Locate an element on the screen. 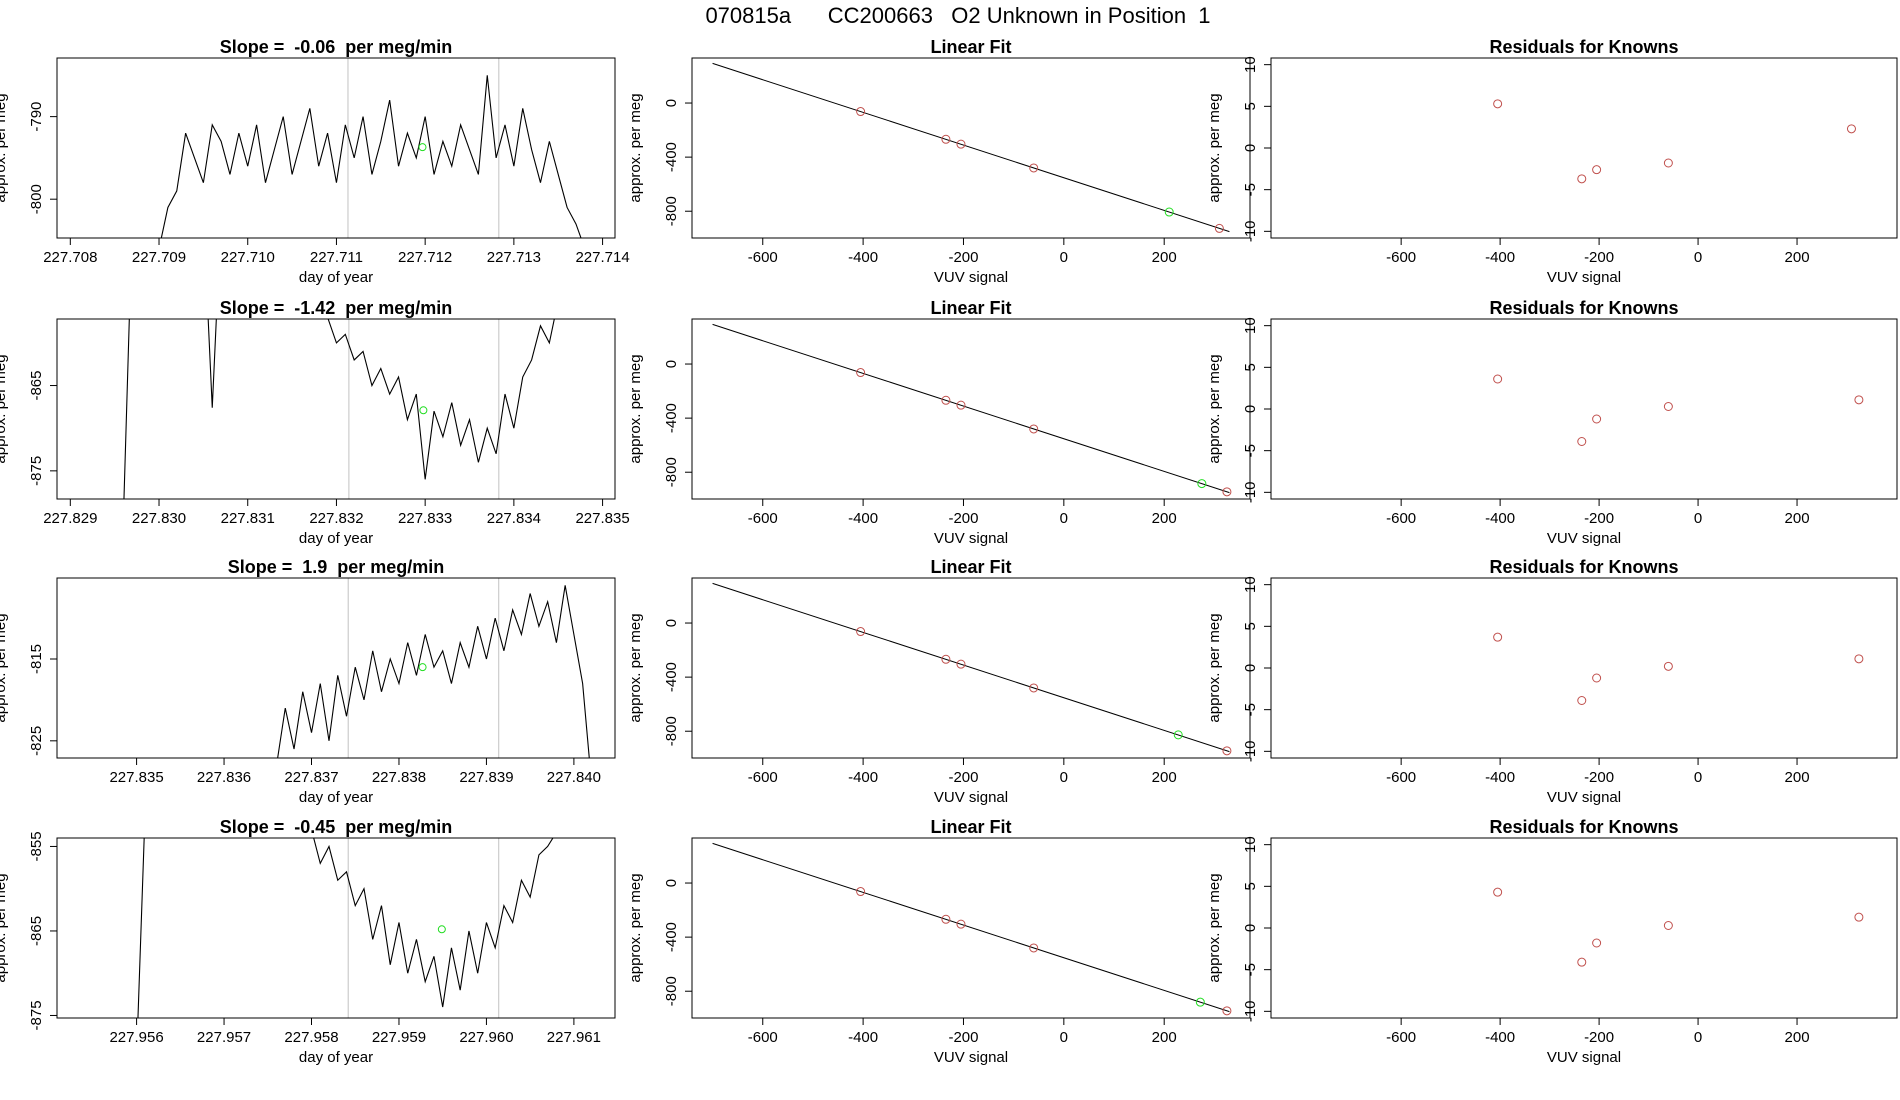 This screenshot has height=1100, width=1900. y-tick-label: -815 is located at coordinates (36, 659).